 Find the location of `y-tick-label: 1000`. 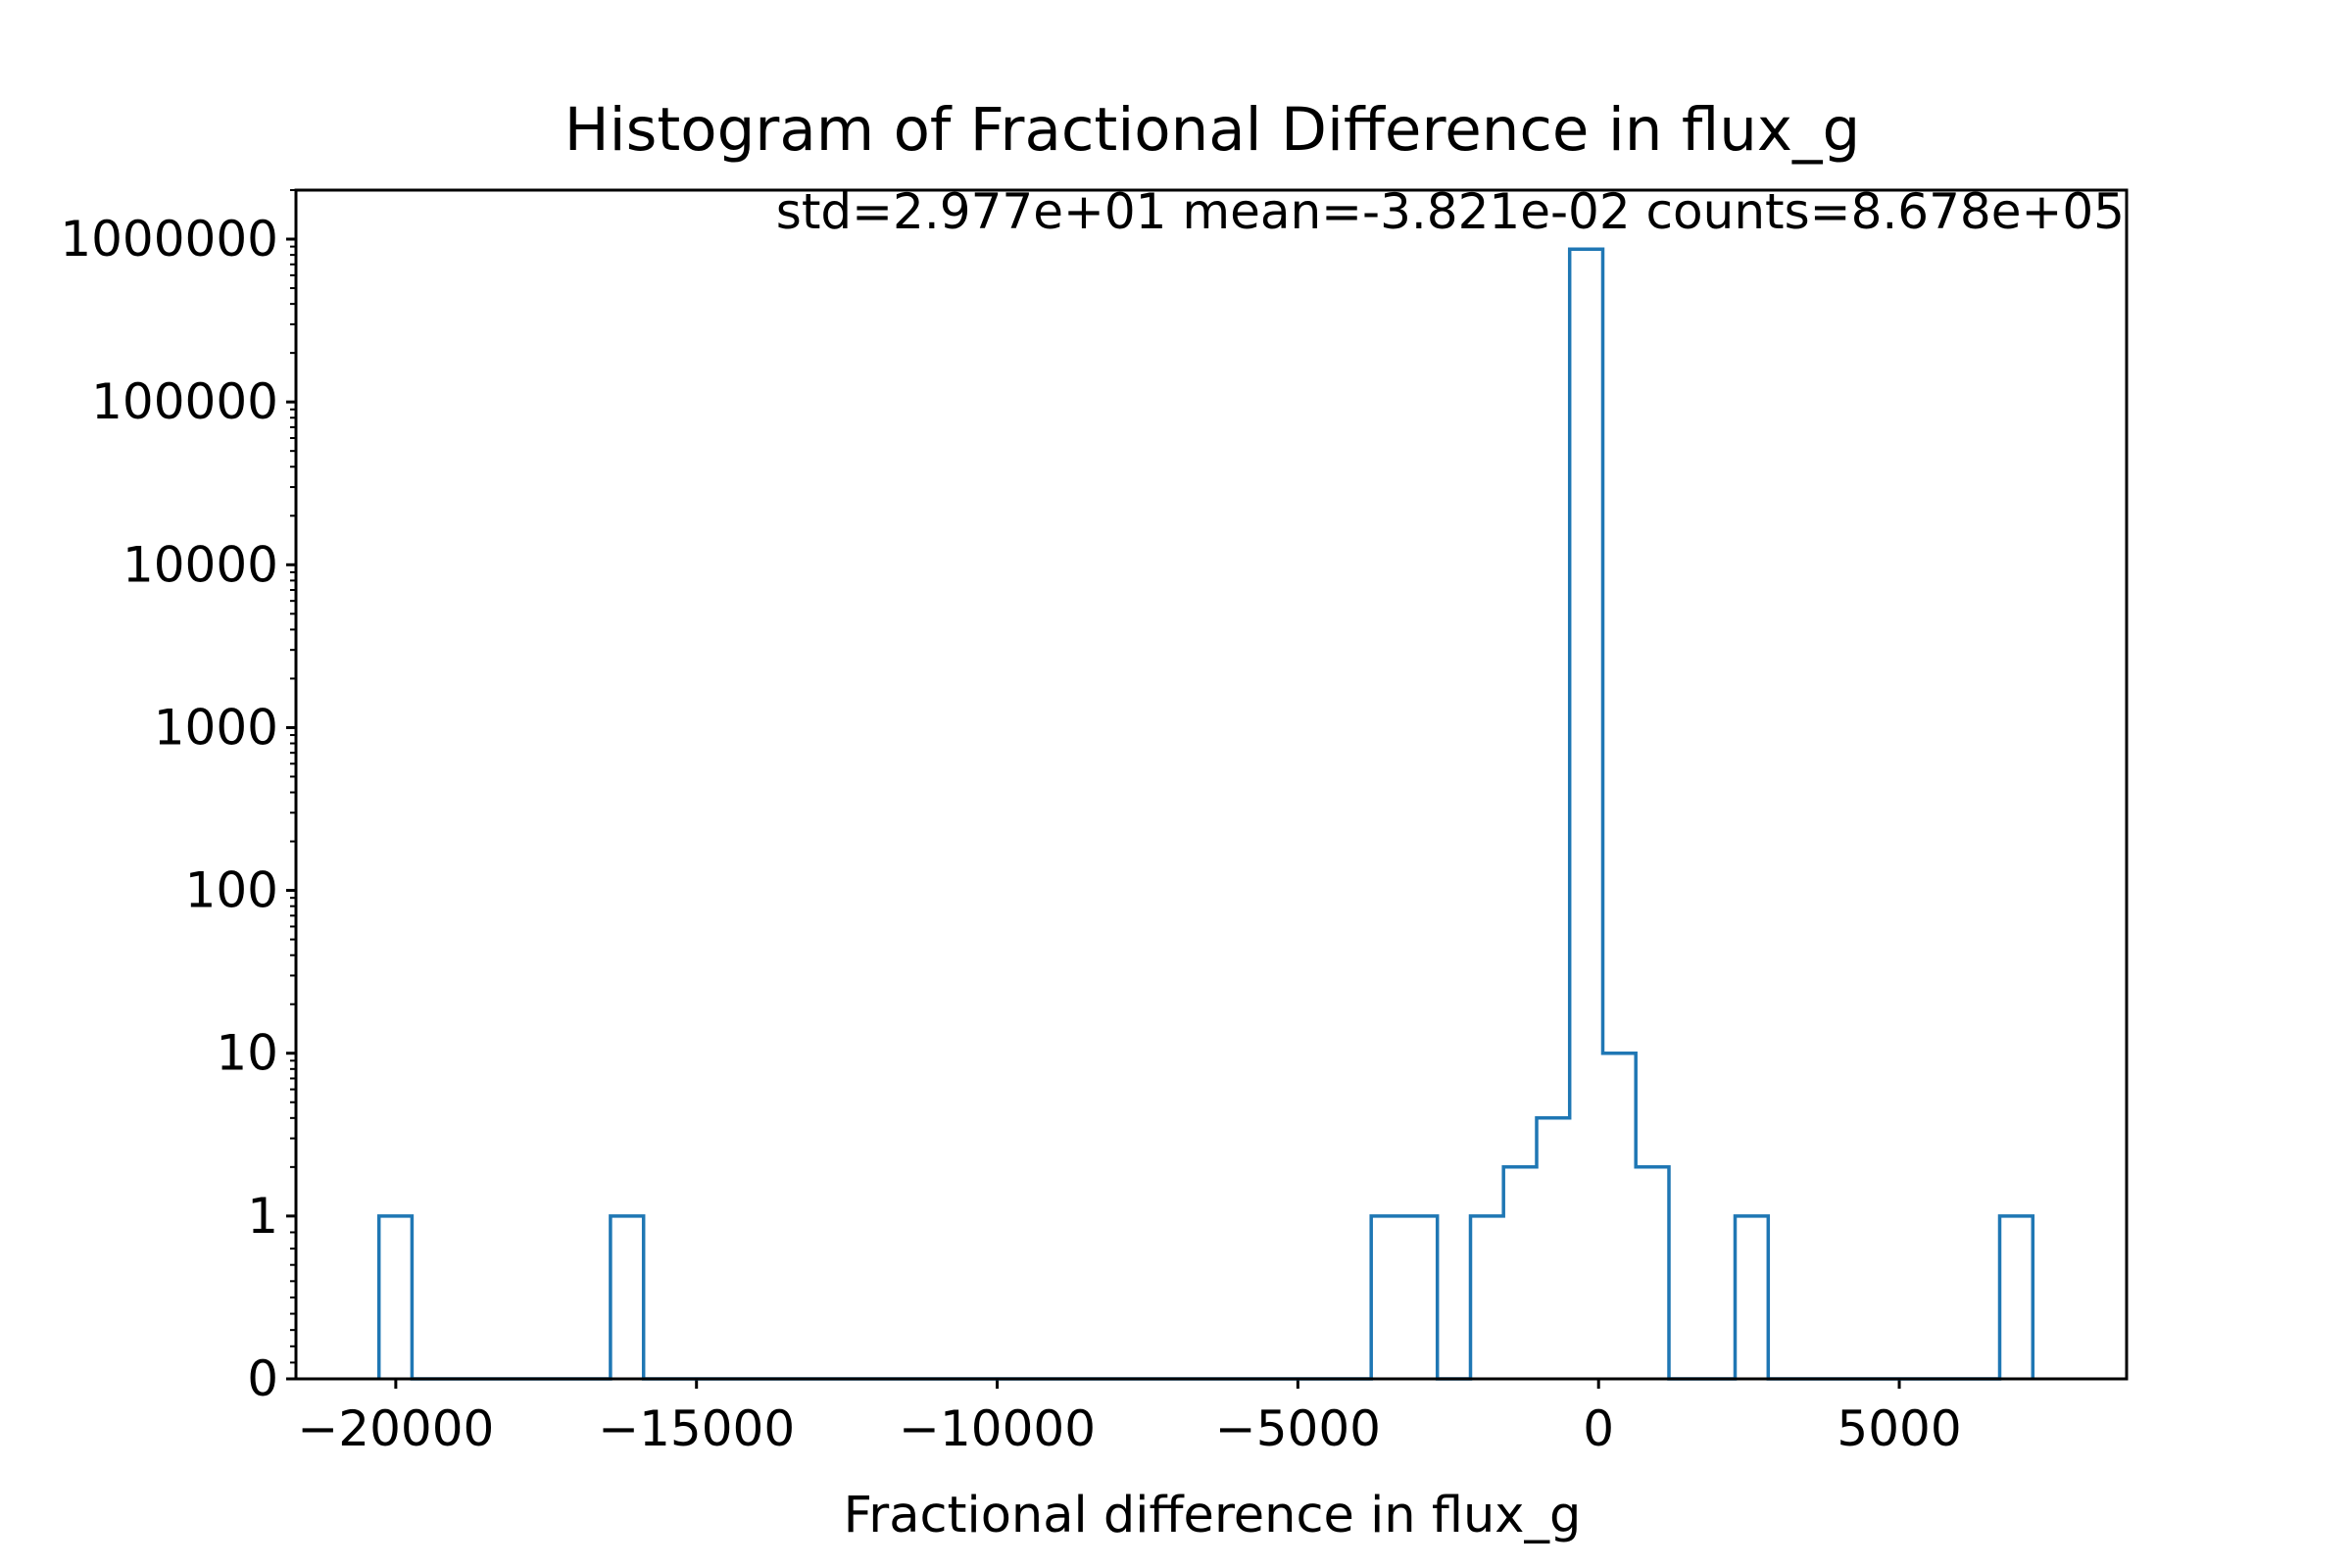

y-tick-label: 1000 is located at coordinates (216, 727).